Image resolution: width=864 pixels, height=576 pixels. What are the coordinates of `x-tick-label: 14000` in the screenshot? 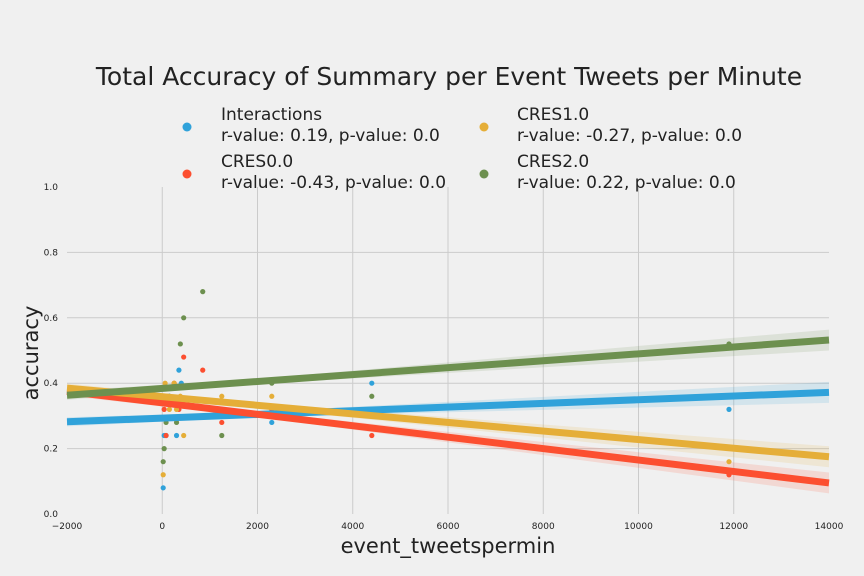 It's located at (829, 527).